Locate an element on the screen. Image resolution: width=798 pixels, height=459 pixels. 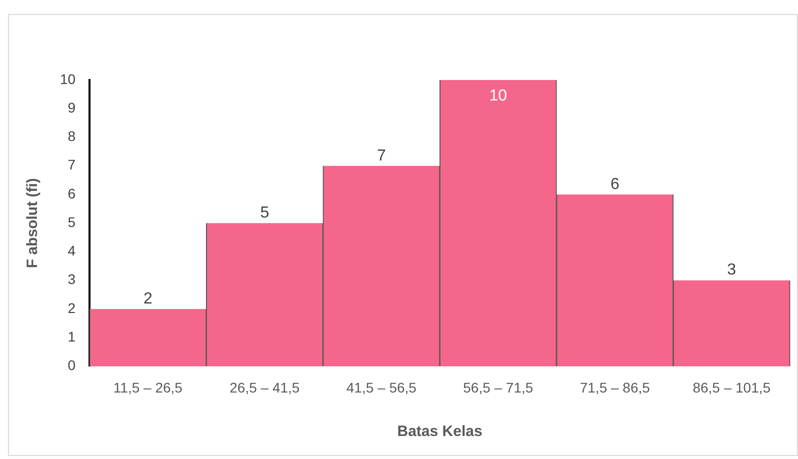
y-tick-label: 7 is located at coordinates (72, 164).